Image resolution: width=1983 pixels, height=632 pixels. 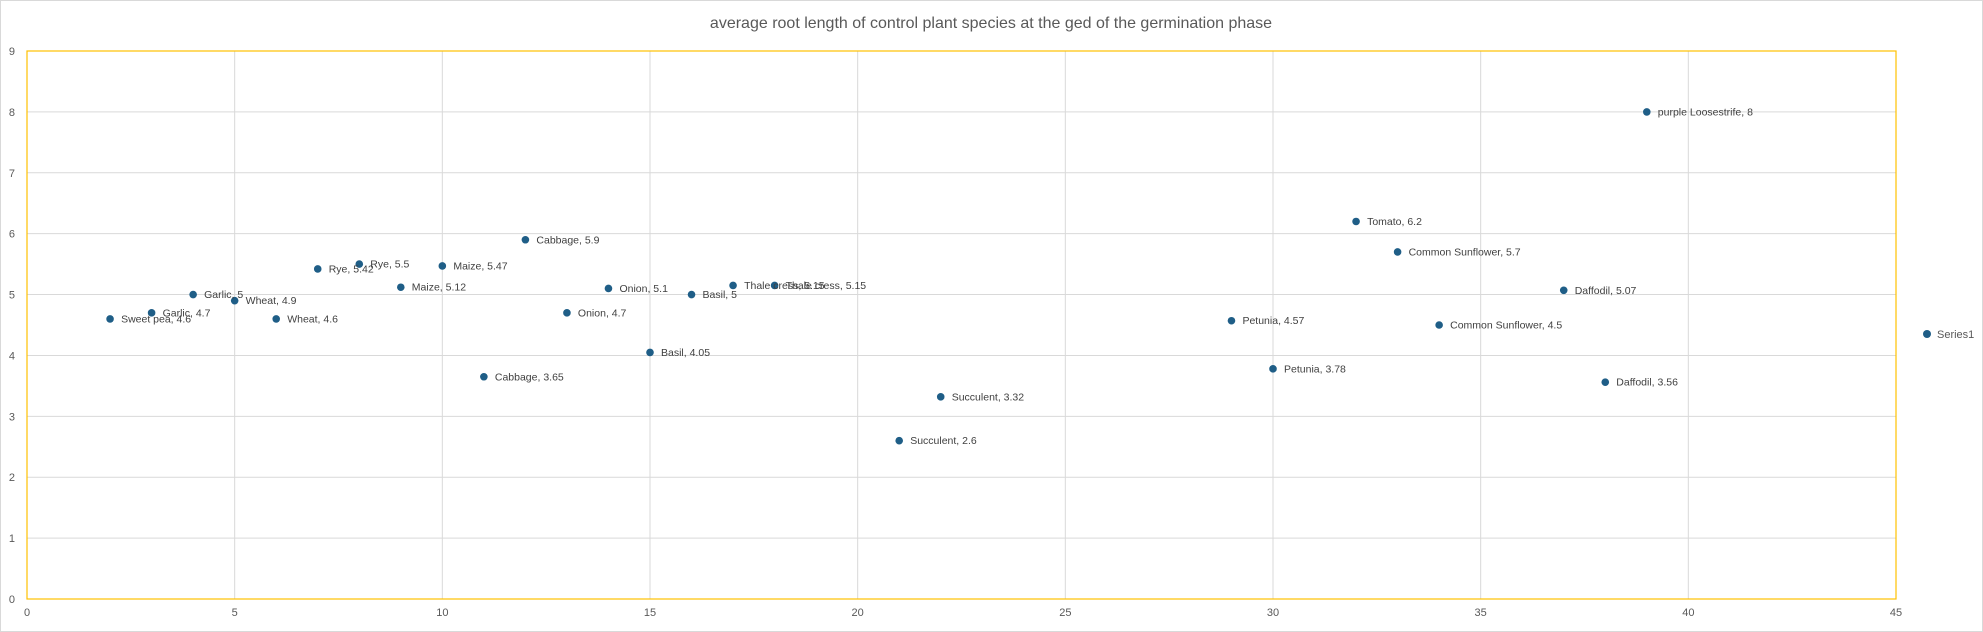 I want to click on y-tick-label: 7, so click(x=12, y=174).